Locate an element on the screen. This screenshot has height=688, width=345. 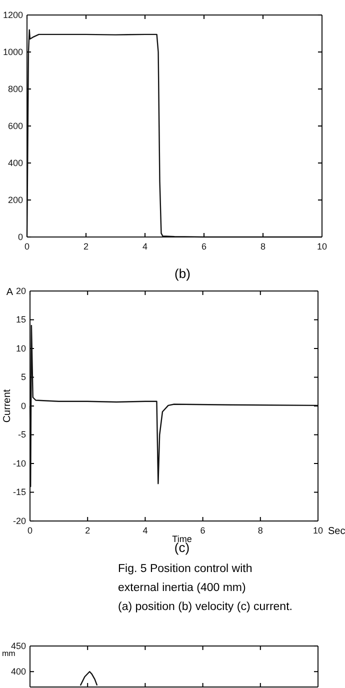
y-tick-label: 200 is located at coordinates (15, 199).